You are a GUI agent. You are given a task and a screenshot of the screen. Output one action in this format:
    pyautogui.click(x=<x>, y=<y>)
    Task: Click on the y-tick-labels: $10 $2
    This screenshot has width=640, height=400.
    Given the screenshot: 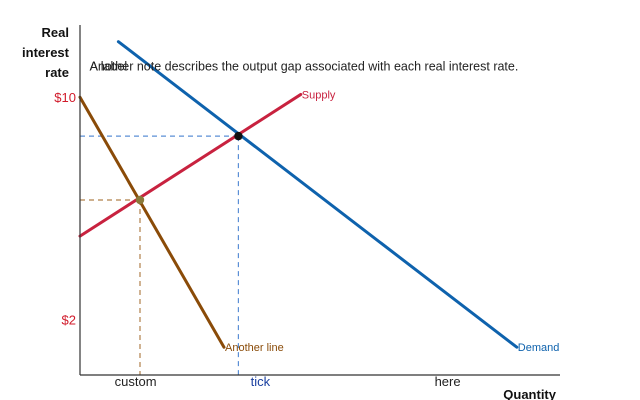 What is the action you would take?
    pyautogui.click(x=65, y=208)
    